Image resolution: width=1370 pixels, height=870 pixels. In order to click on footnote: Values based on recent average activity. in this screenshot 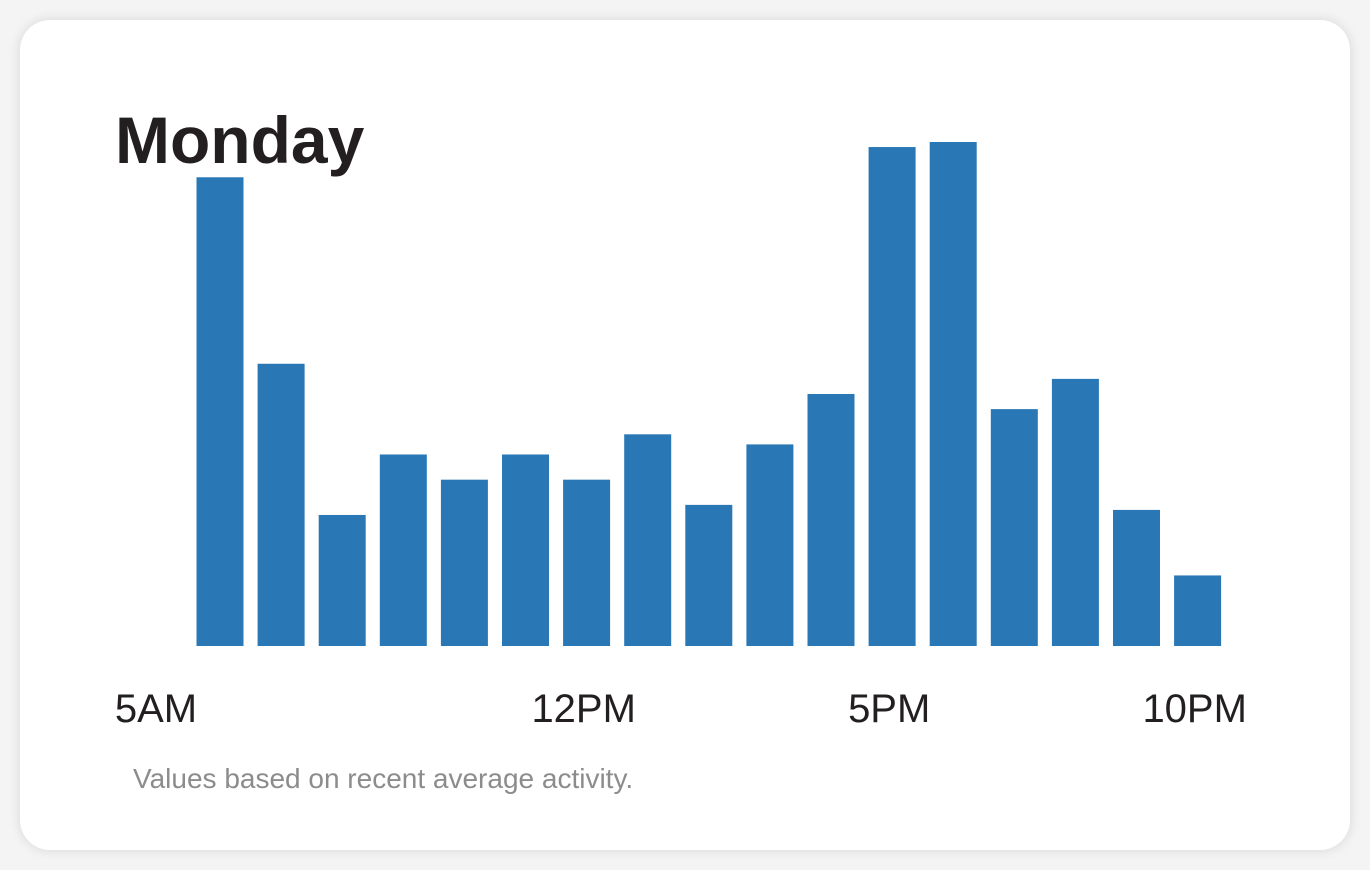, I will do `click(383, 778)`.